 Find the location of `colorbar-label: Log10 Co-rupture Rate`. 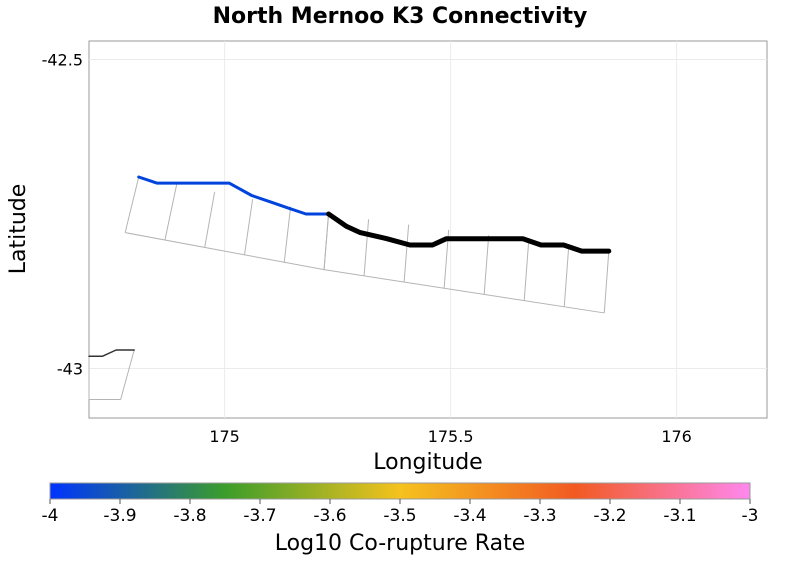

colorbar-label: Log10 Co-rupture Rate is located at coordinates (400, 543).